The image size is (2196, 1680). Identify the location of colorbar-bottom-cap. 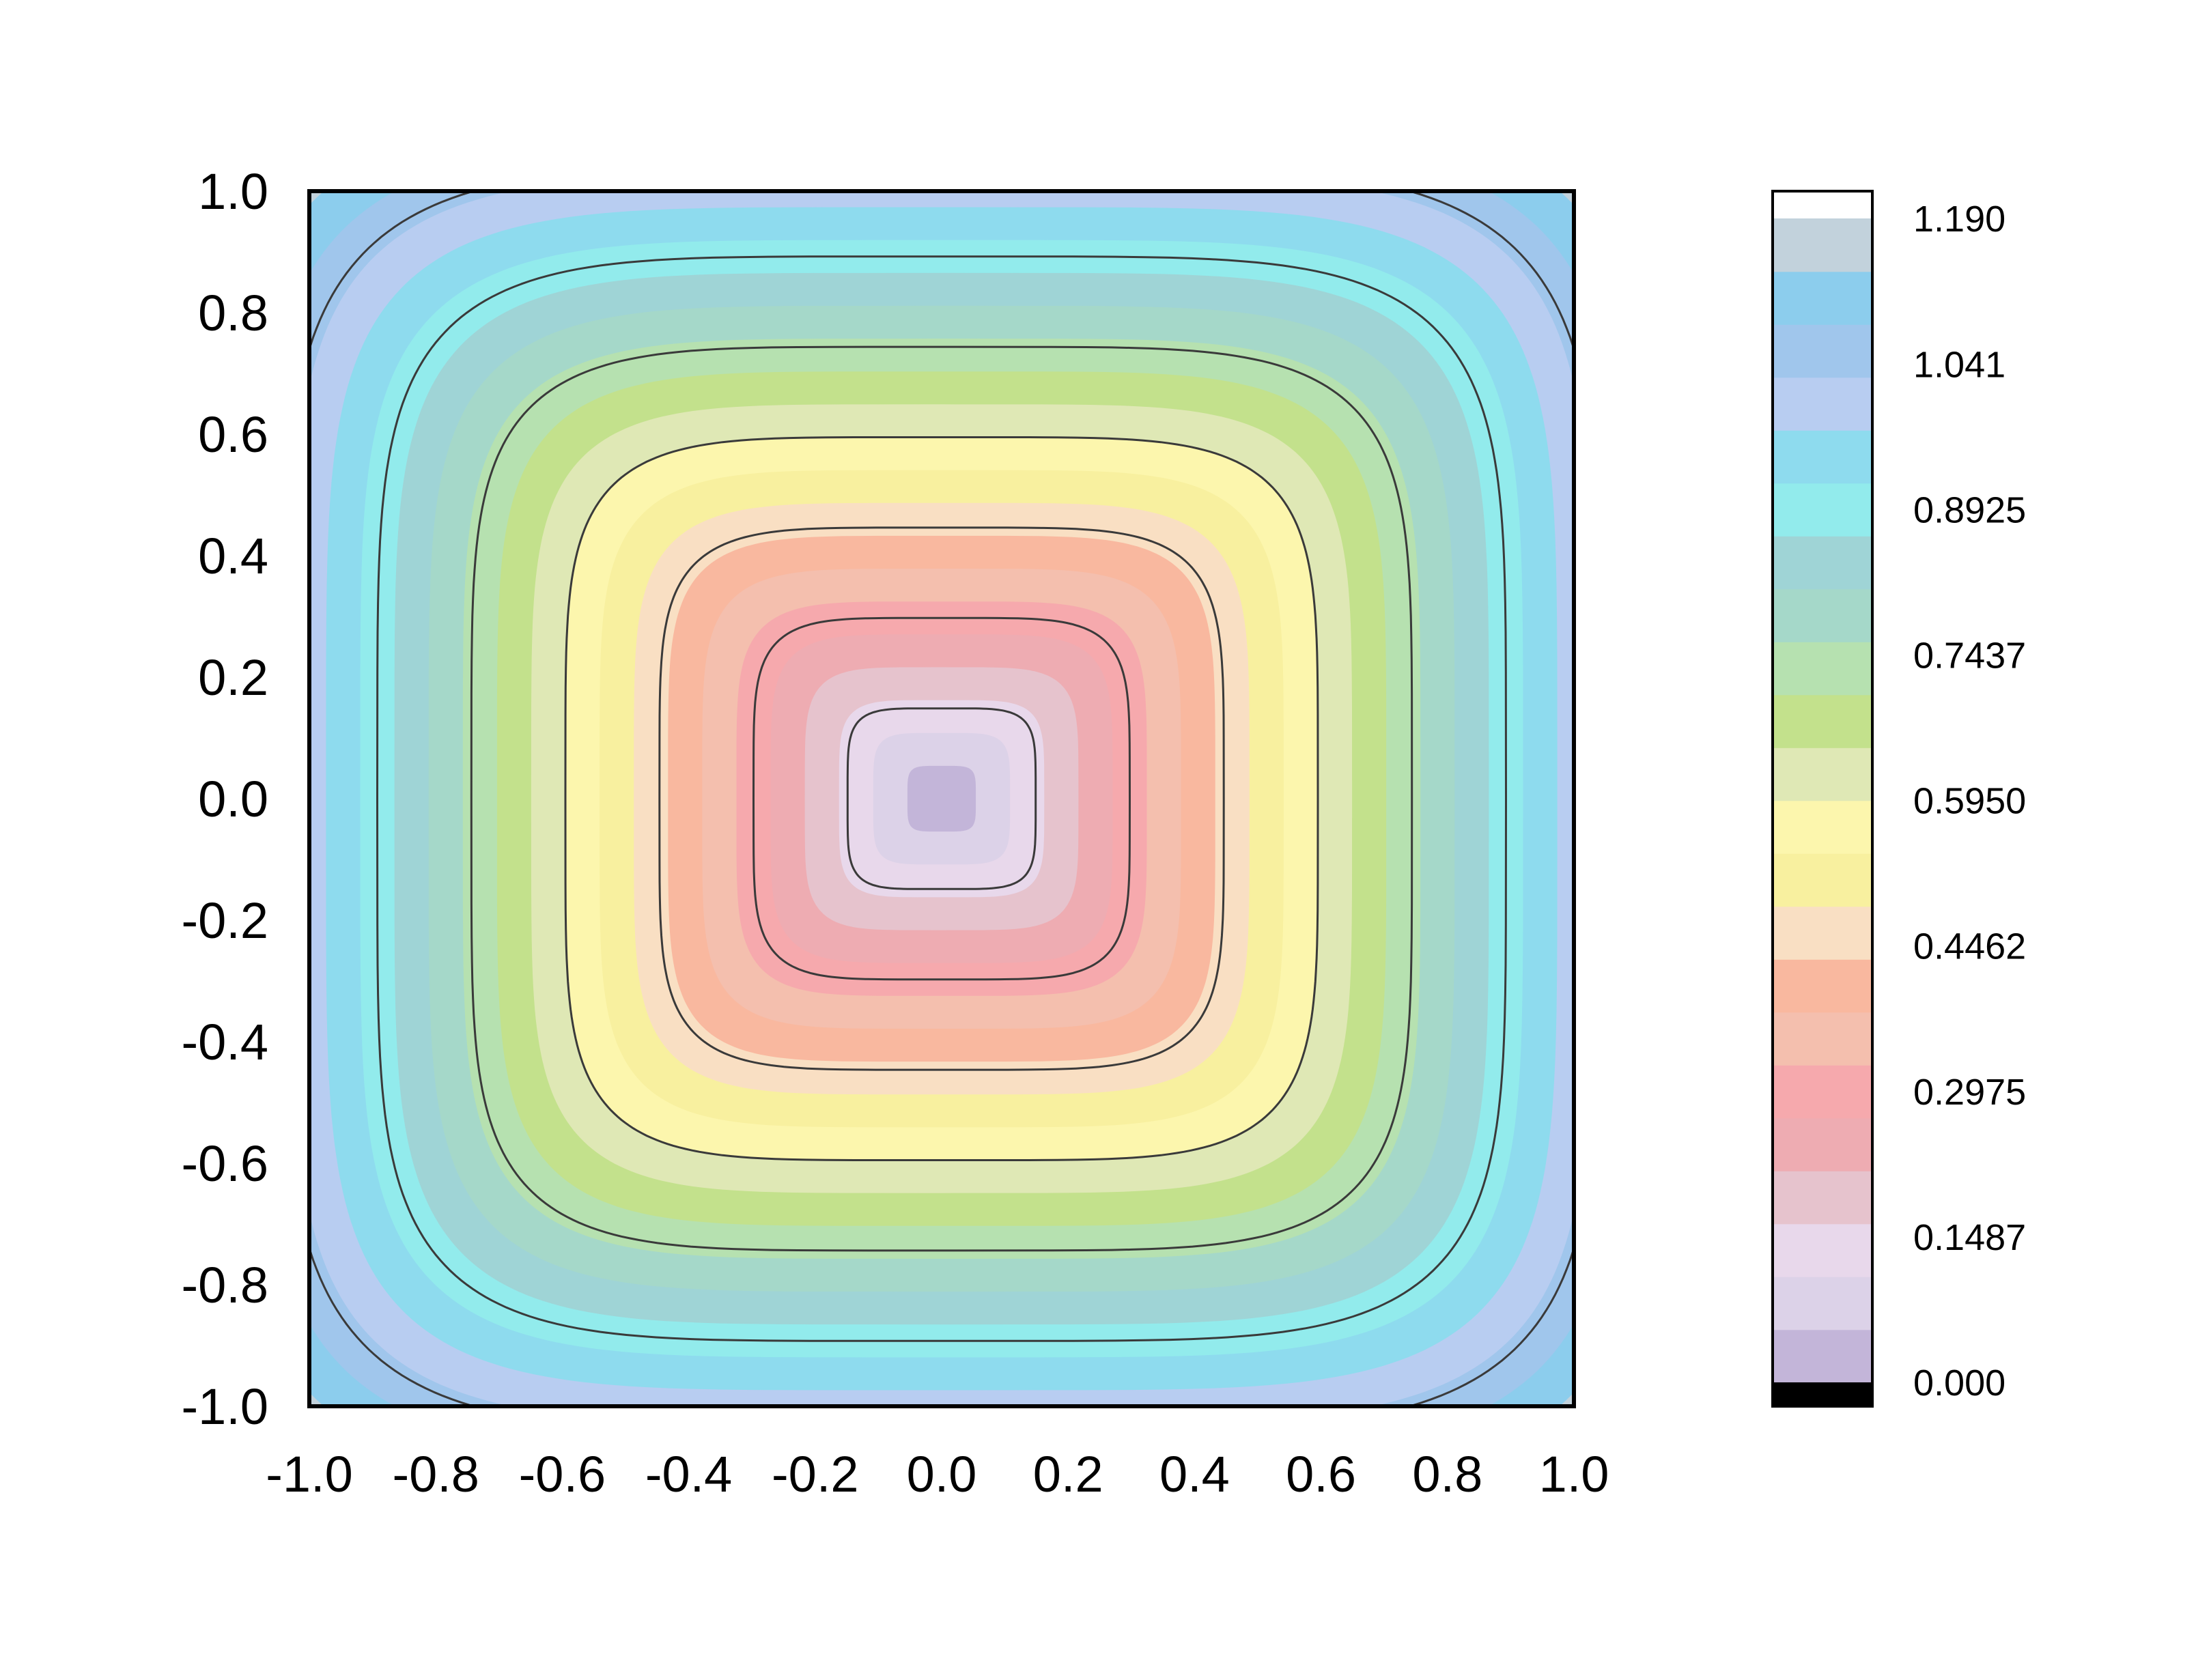
(1823, 1394).